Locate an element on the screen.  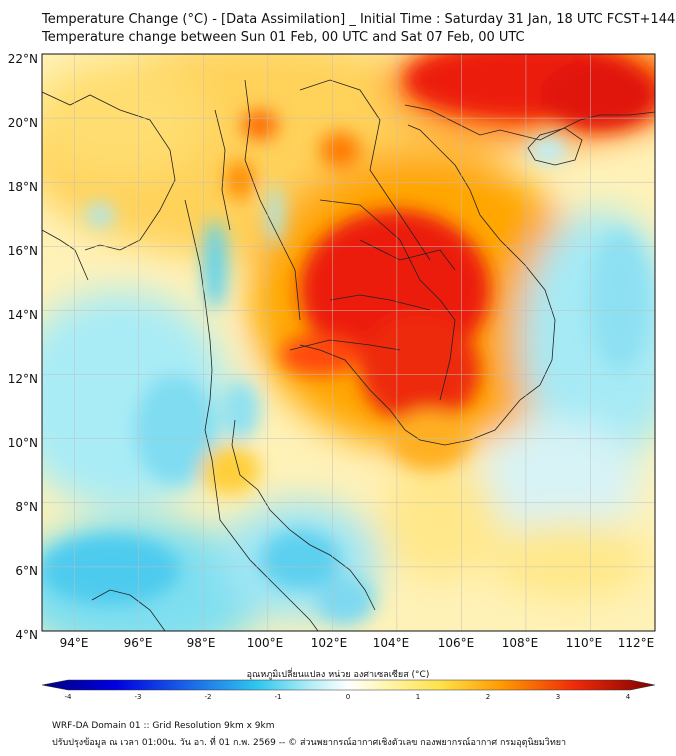
lat-tick: 16°N is located at coordinates (23, 251).